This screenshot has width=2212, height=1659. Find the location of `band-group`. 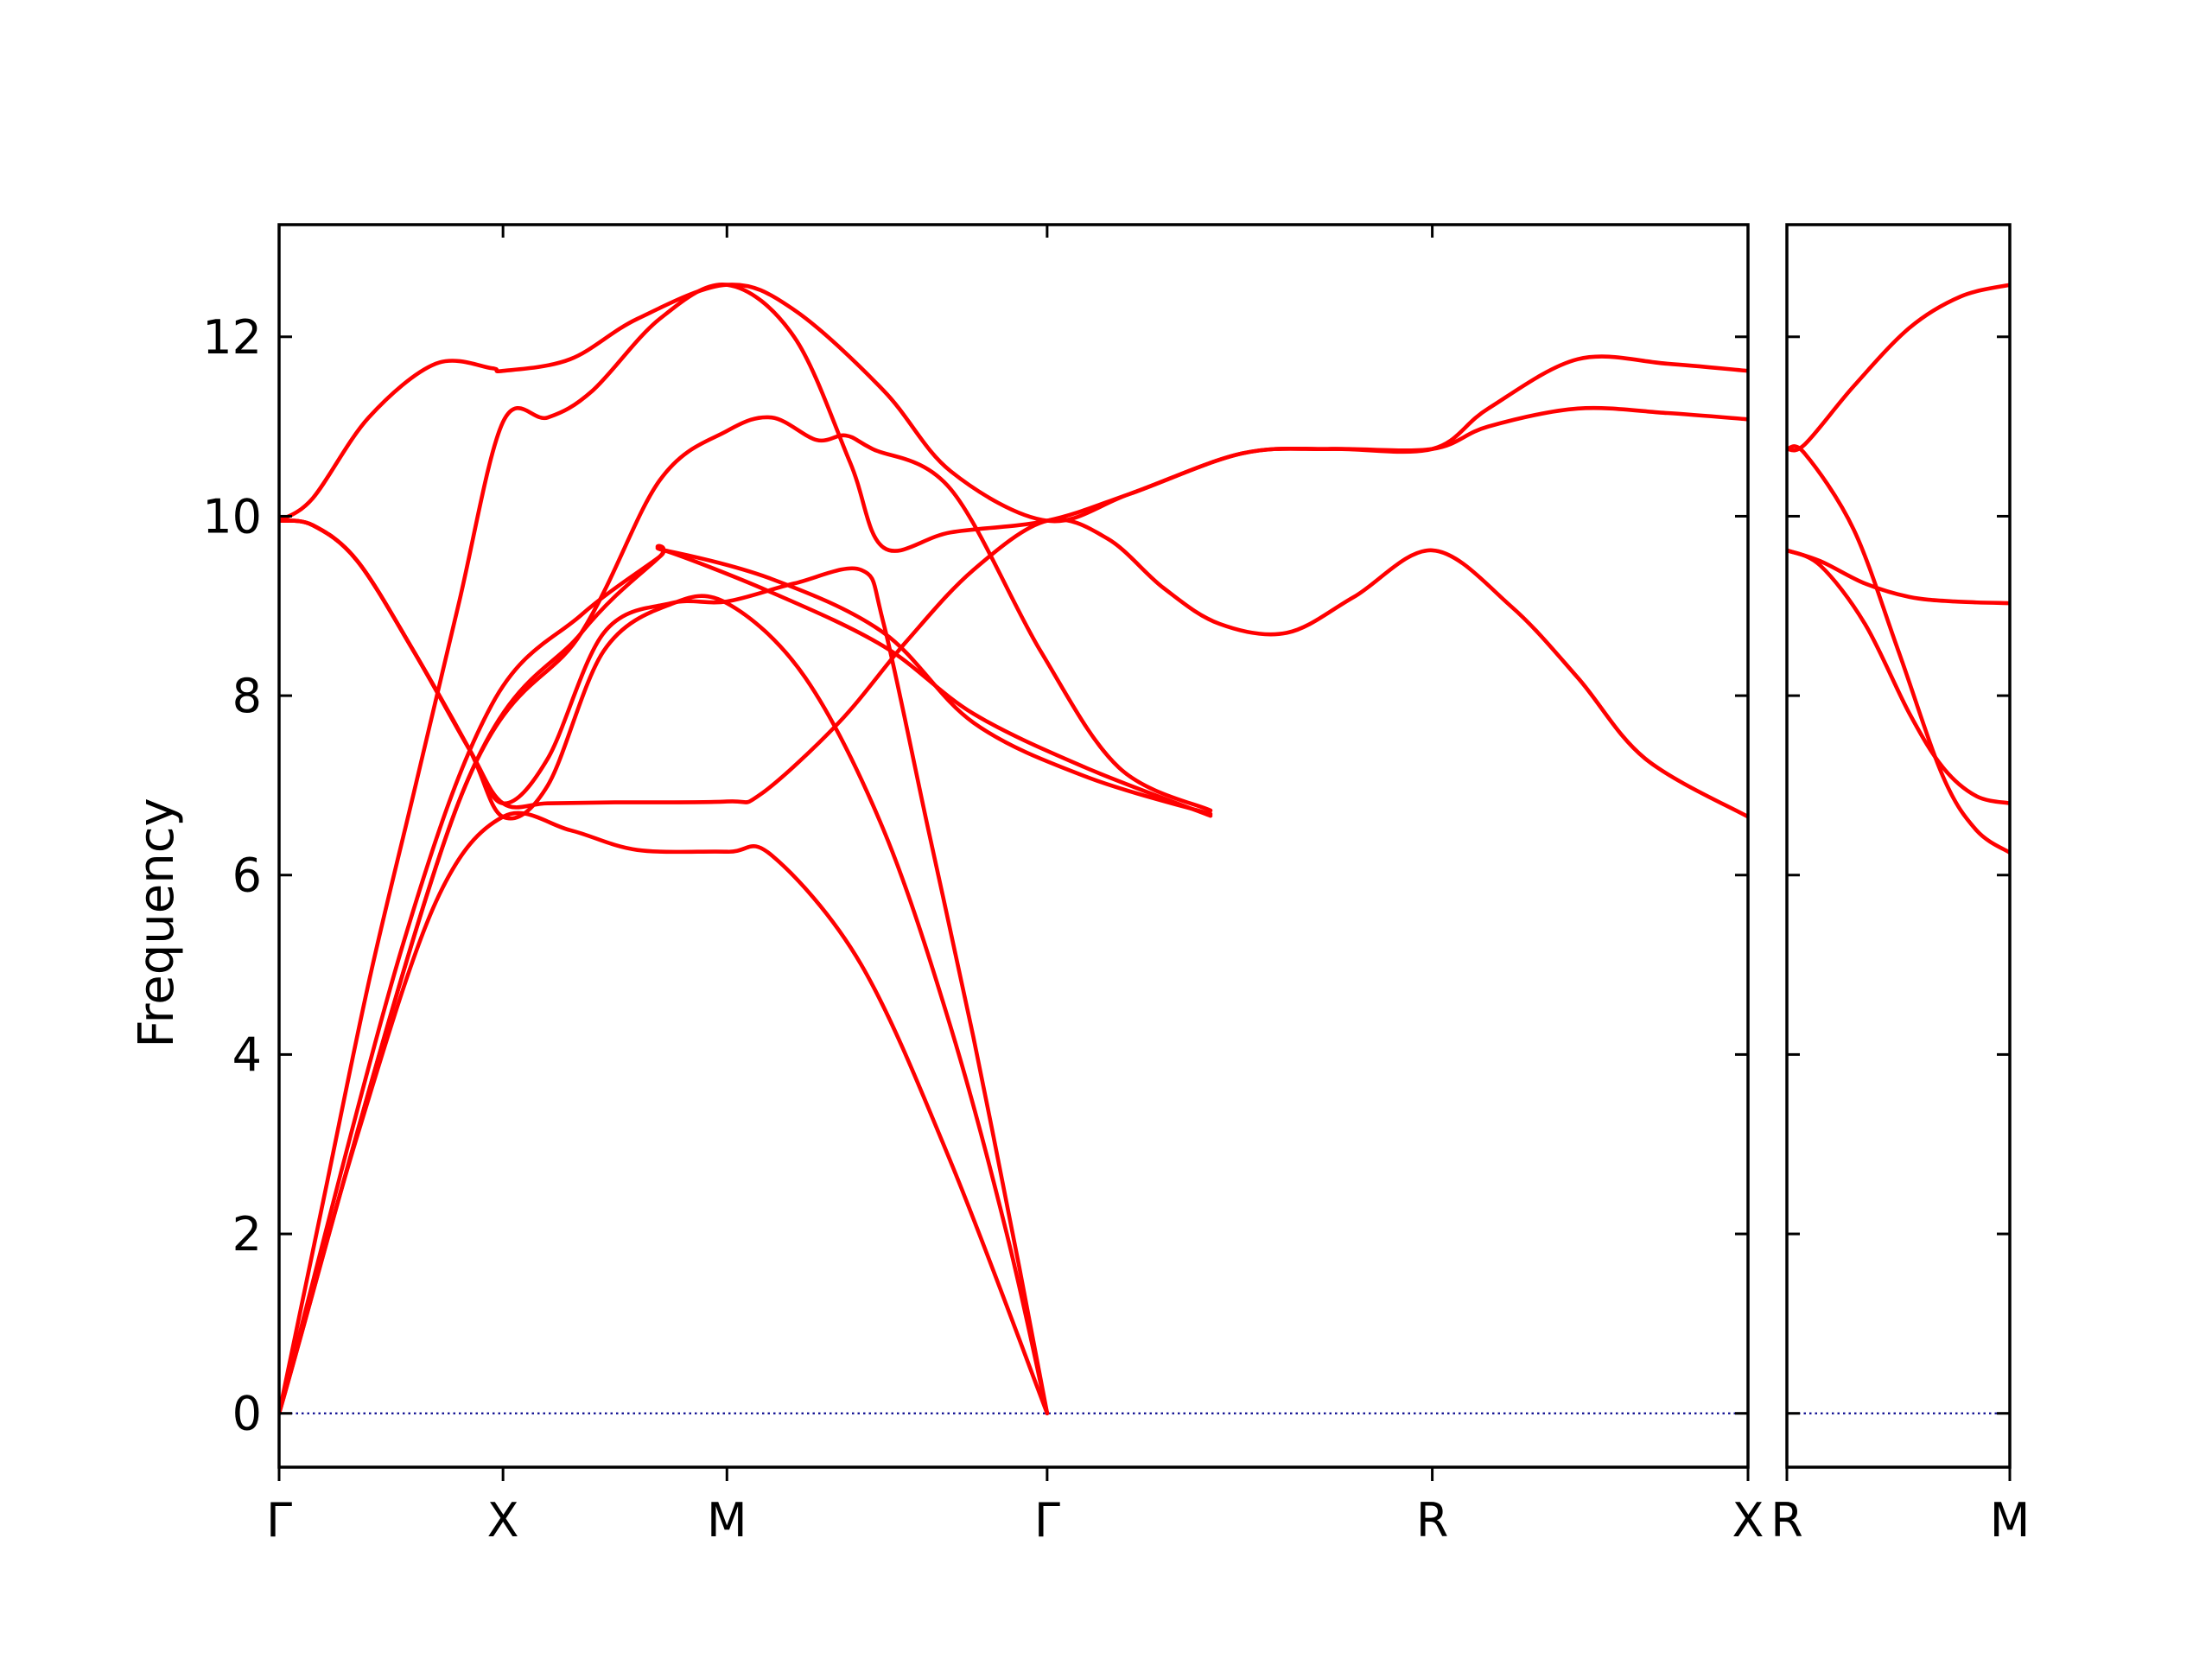

band-group is located at coordinates (1898, 569).